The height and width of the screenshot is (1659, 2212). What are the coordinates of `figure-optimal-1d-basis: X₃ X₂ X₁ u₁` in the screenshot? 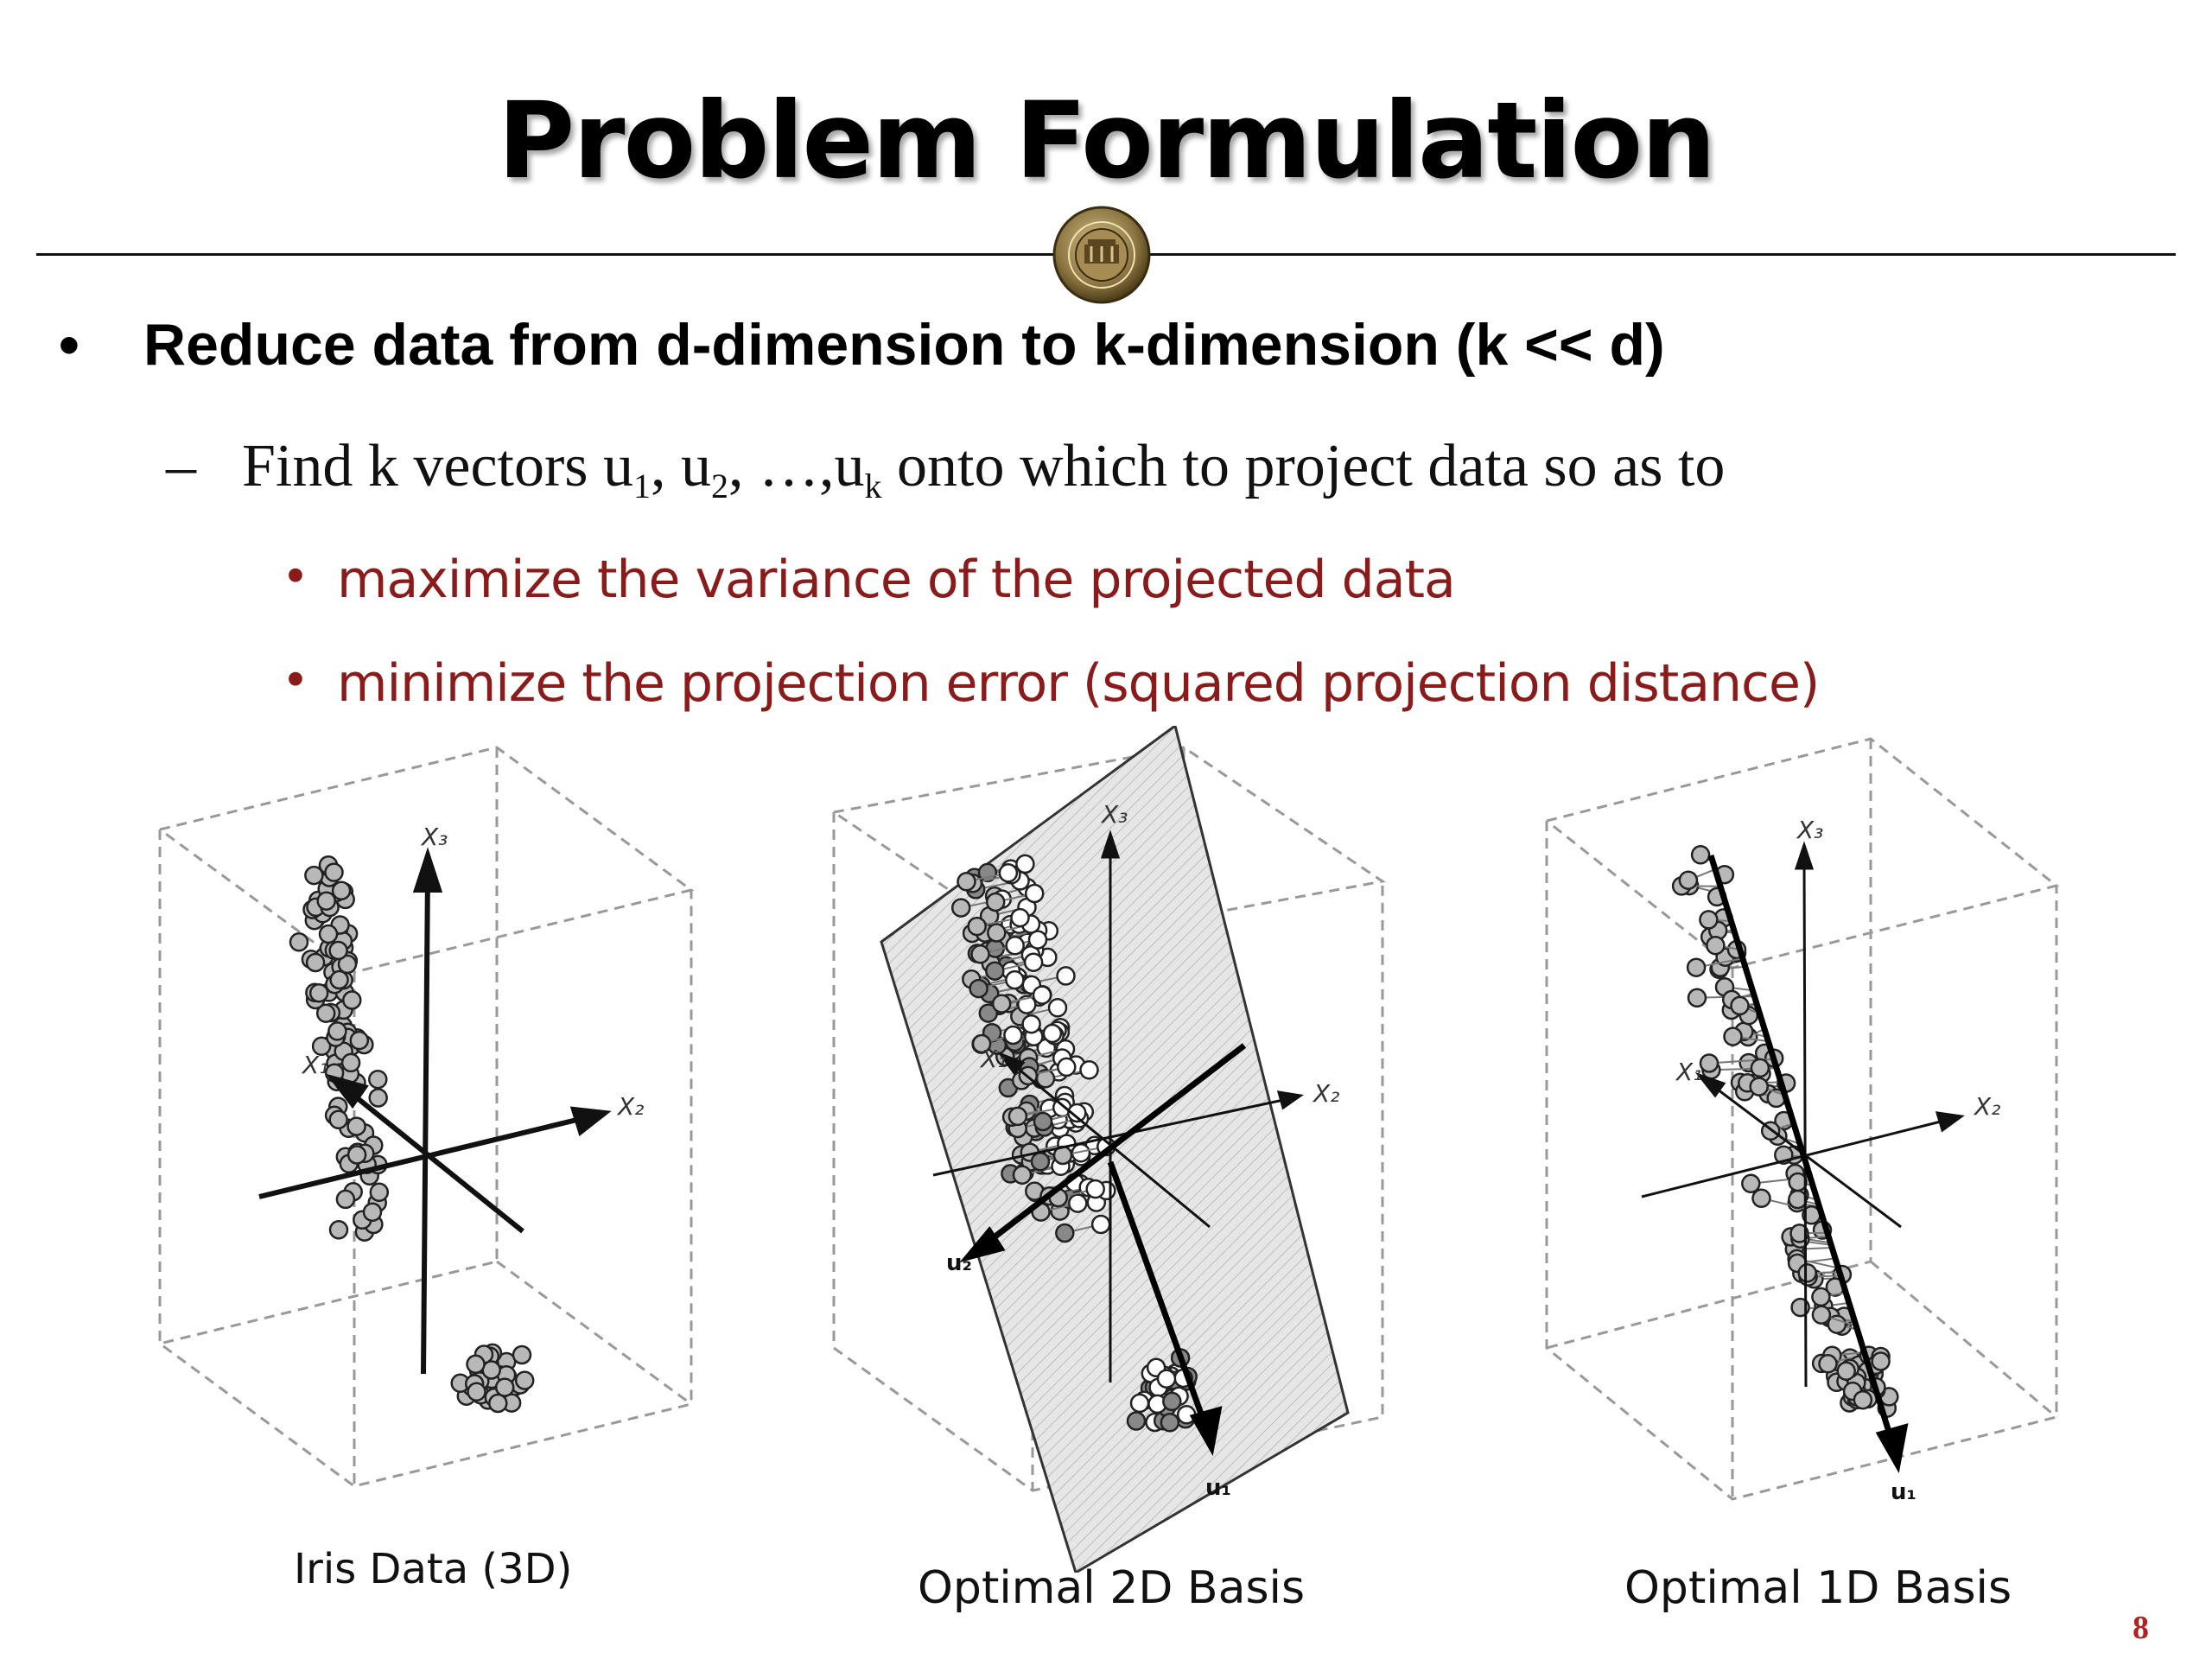 It's located at (1802, 1121).